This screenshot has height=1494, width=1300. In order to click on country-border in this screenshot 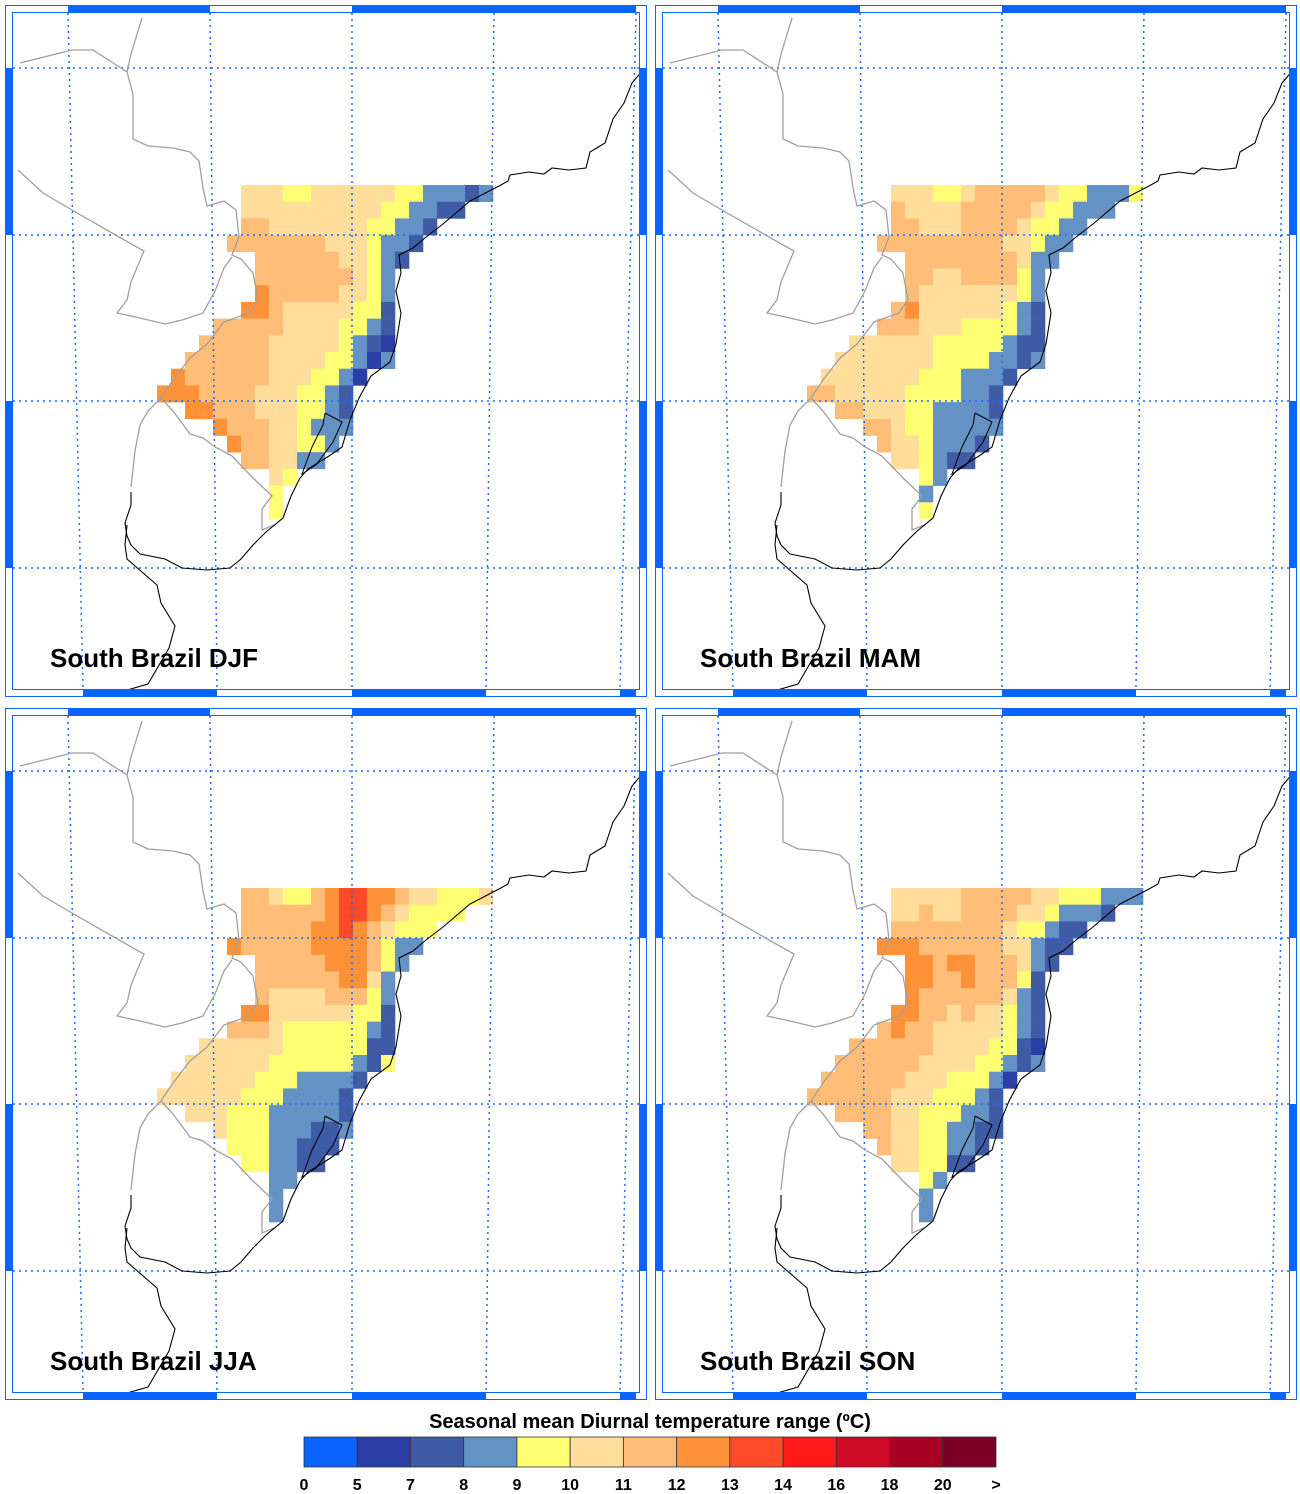, I will do `click(723, 61)`.